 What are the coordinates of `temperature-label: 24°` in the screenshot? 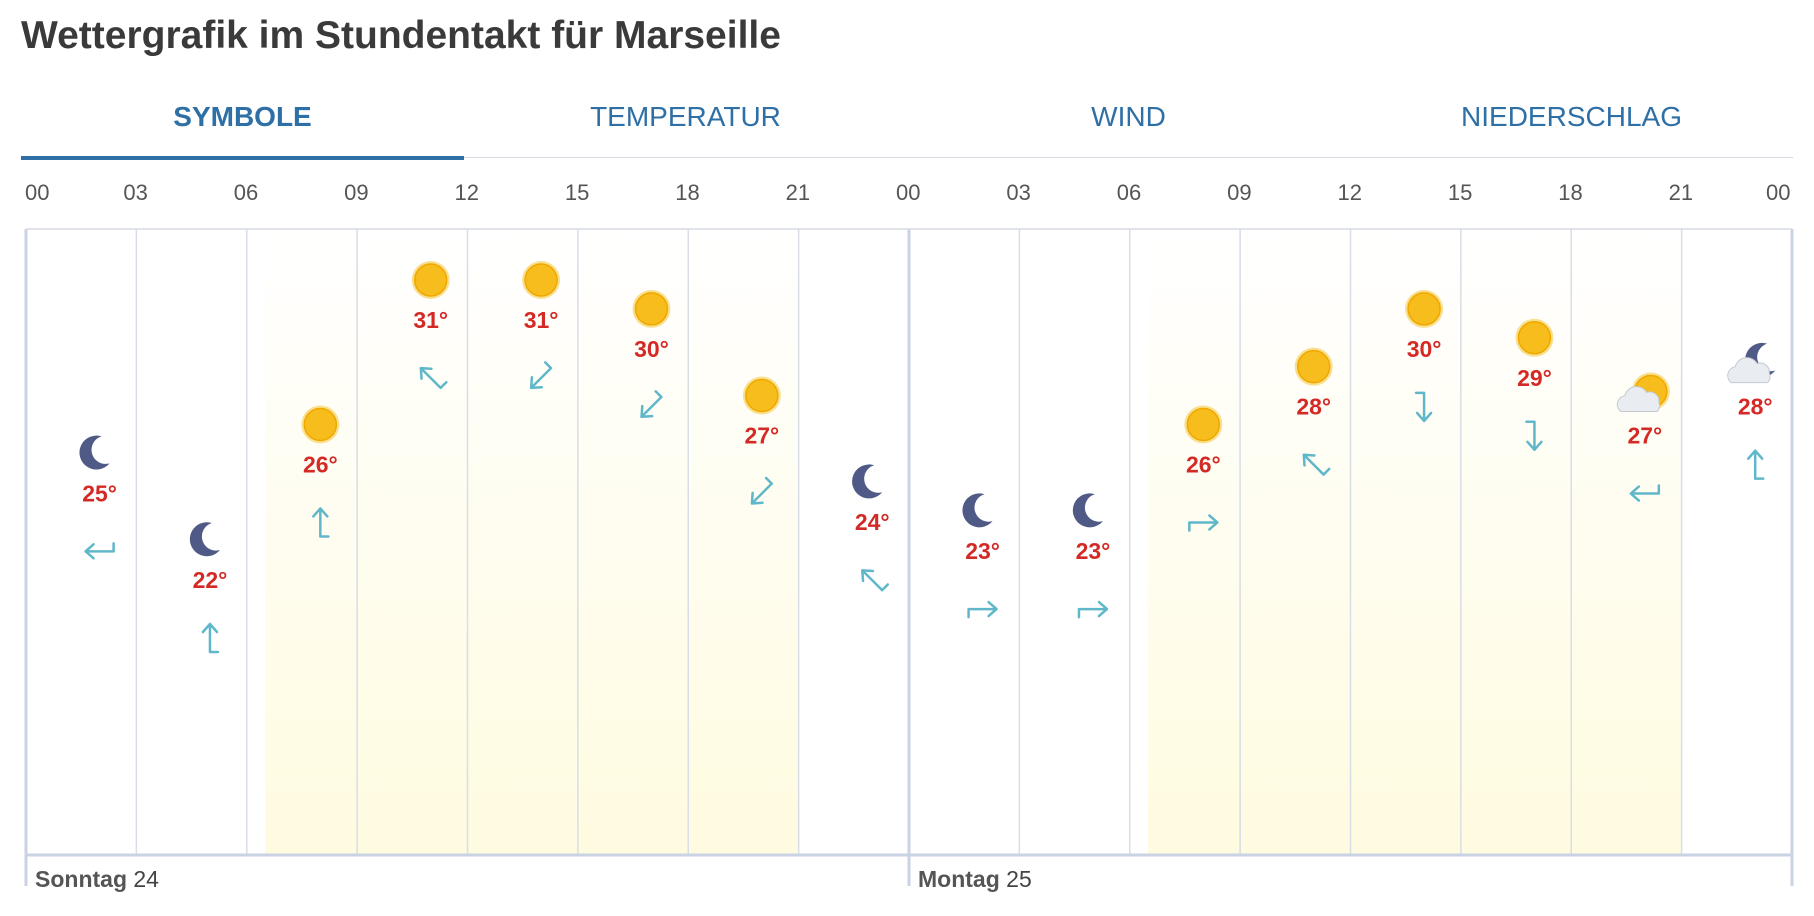 It's located at (872, 522).